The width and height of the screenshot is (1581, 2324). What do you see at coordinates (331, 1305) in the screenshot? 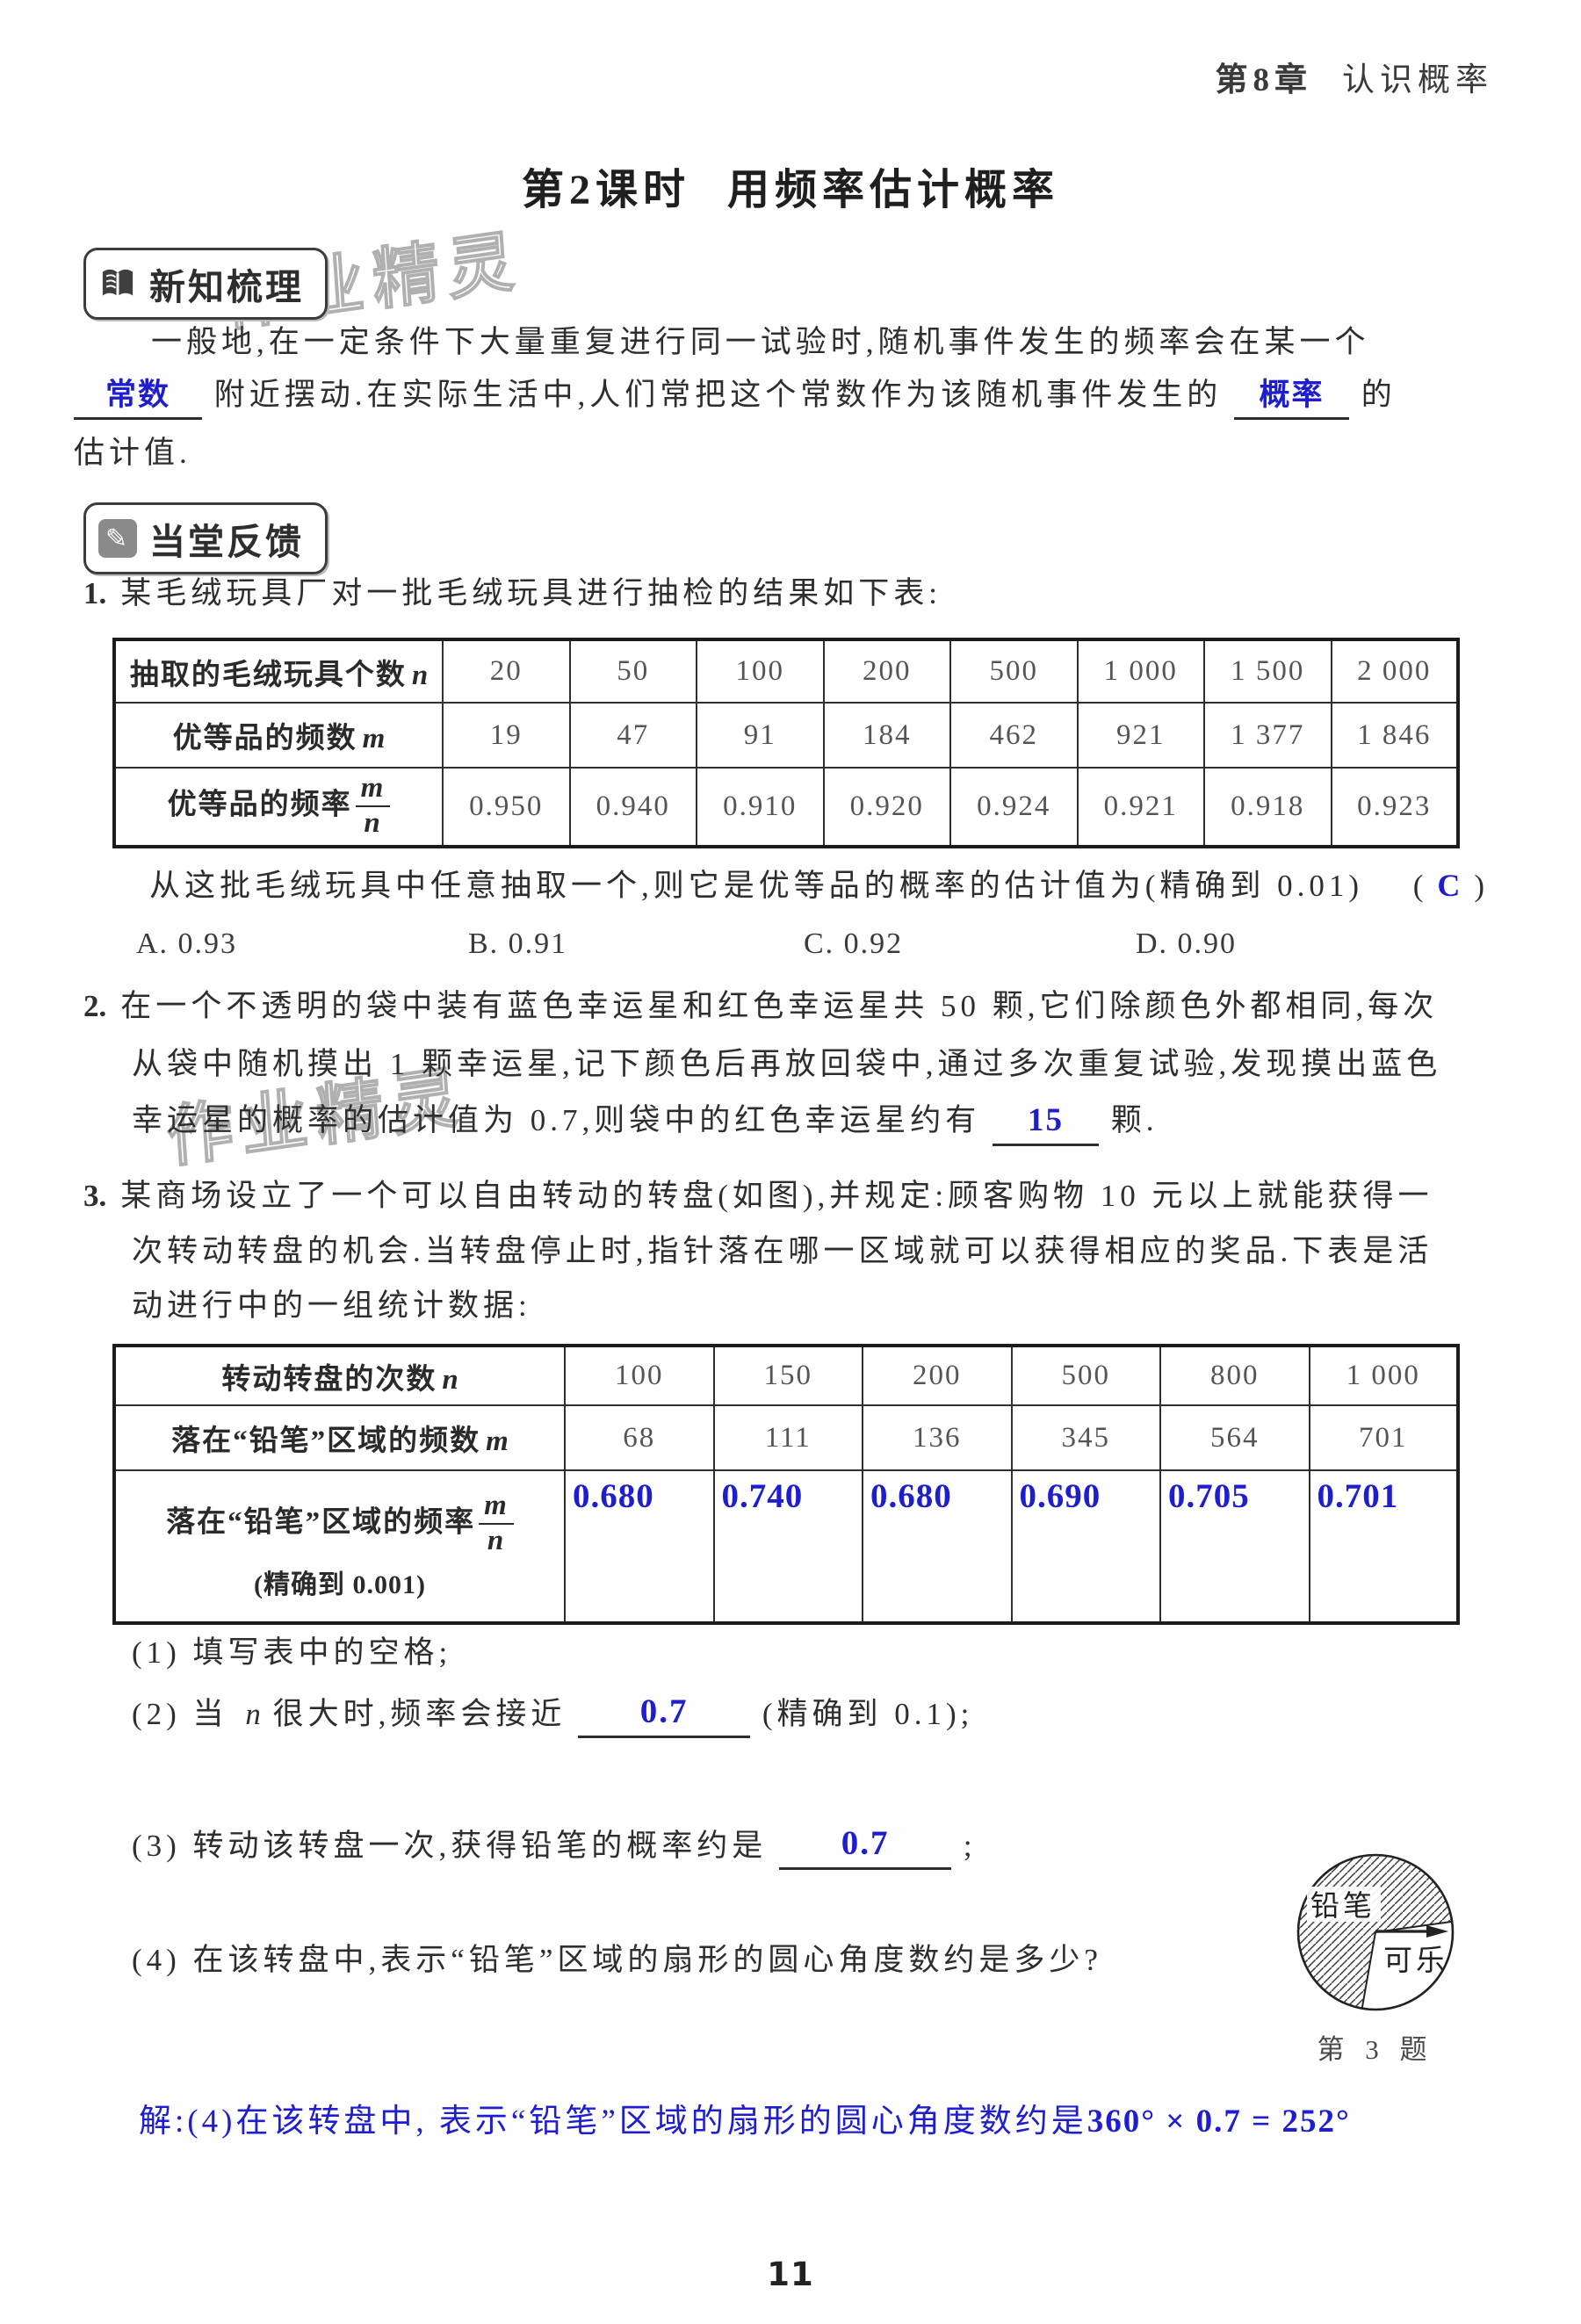
I see `question-3-line3: 动进行中的一组统计数据:` at bounding box center [331, 1305].